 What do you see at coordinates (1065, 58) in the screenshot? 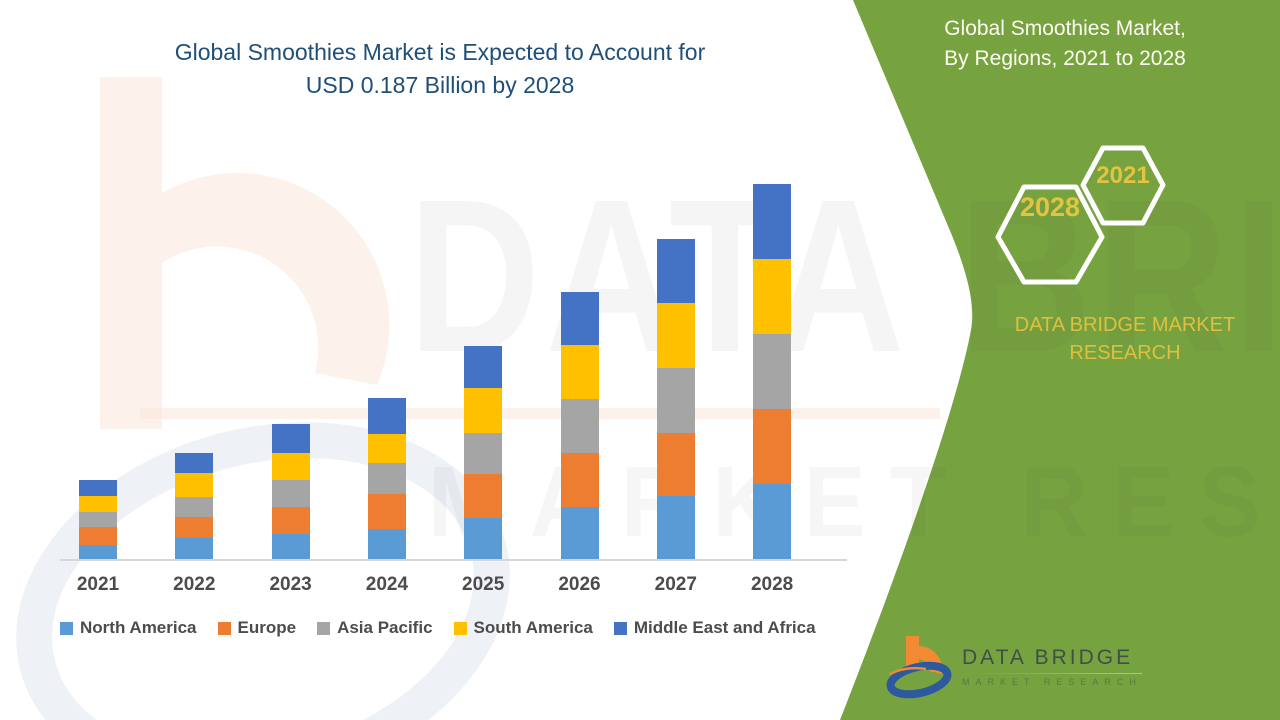
I see `side-panel-title-line2: By Regions, 2021 to 2028` at bounding box center [1065, 58].